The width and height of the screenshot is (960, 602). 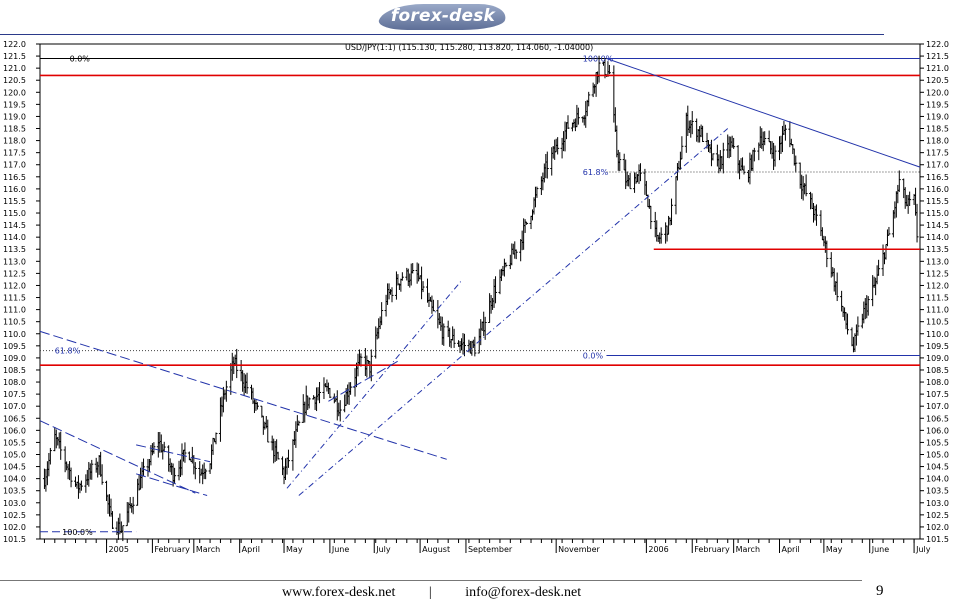 I want to click on y-tick-label-left: 118.0, so click(x=14, y=141).